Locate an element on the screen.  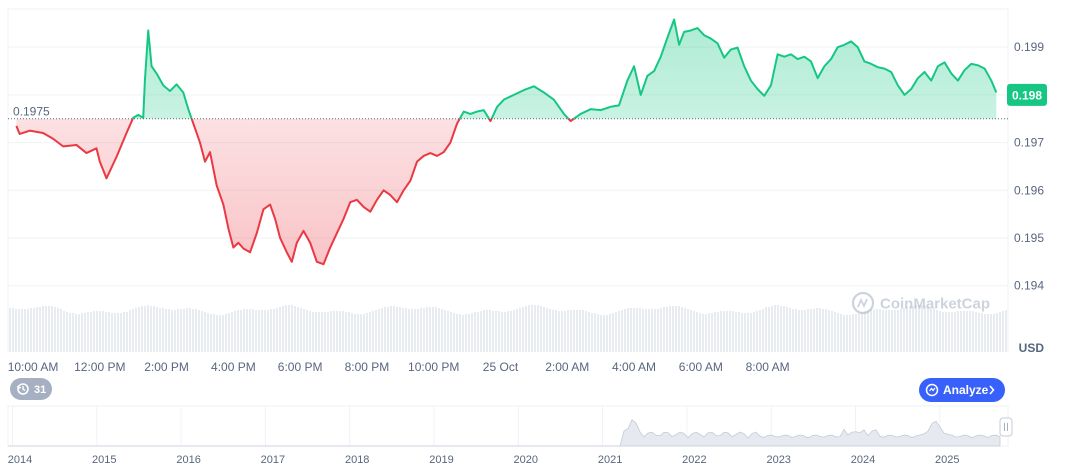
unit-label: USD is located at coordinates (1032, 348).